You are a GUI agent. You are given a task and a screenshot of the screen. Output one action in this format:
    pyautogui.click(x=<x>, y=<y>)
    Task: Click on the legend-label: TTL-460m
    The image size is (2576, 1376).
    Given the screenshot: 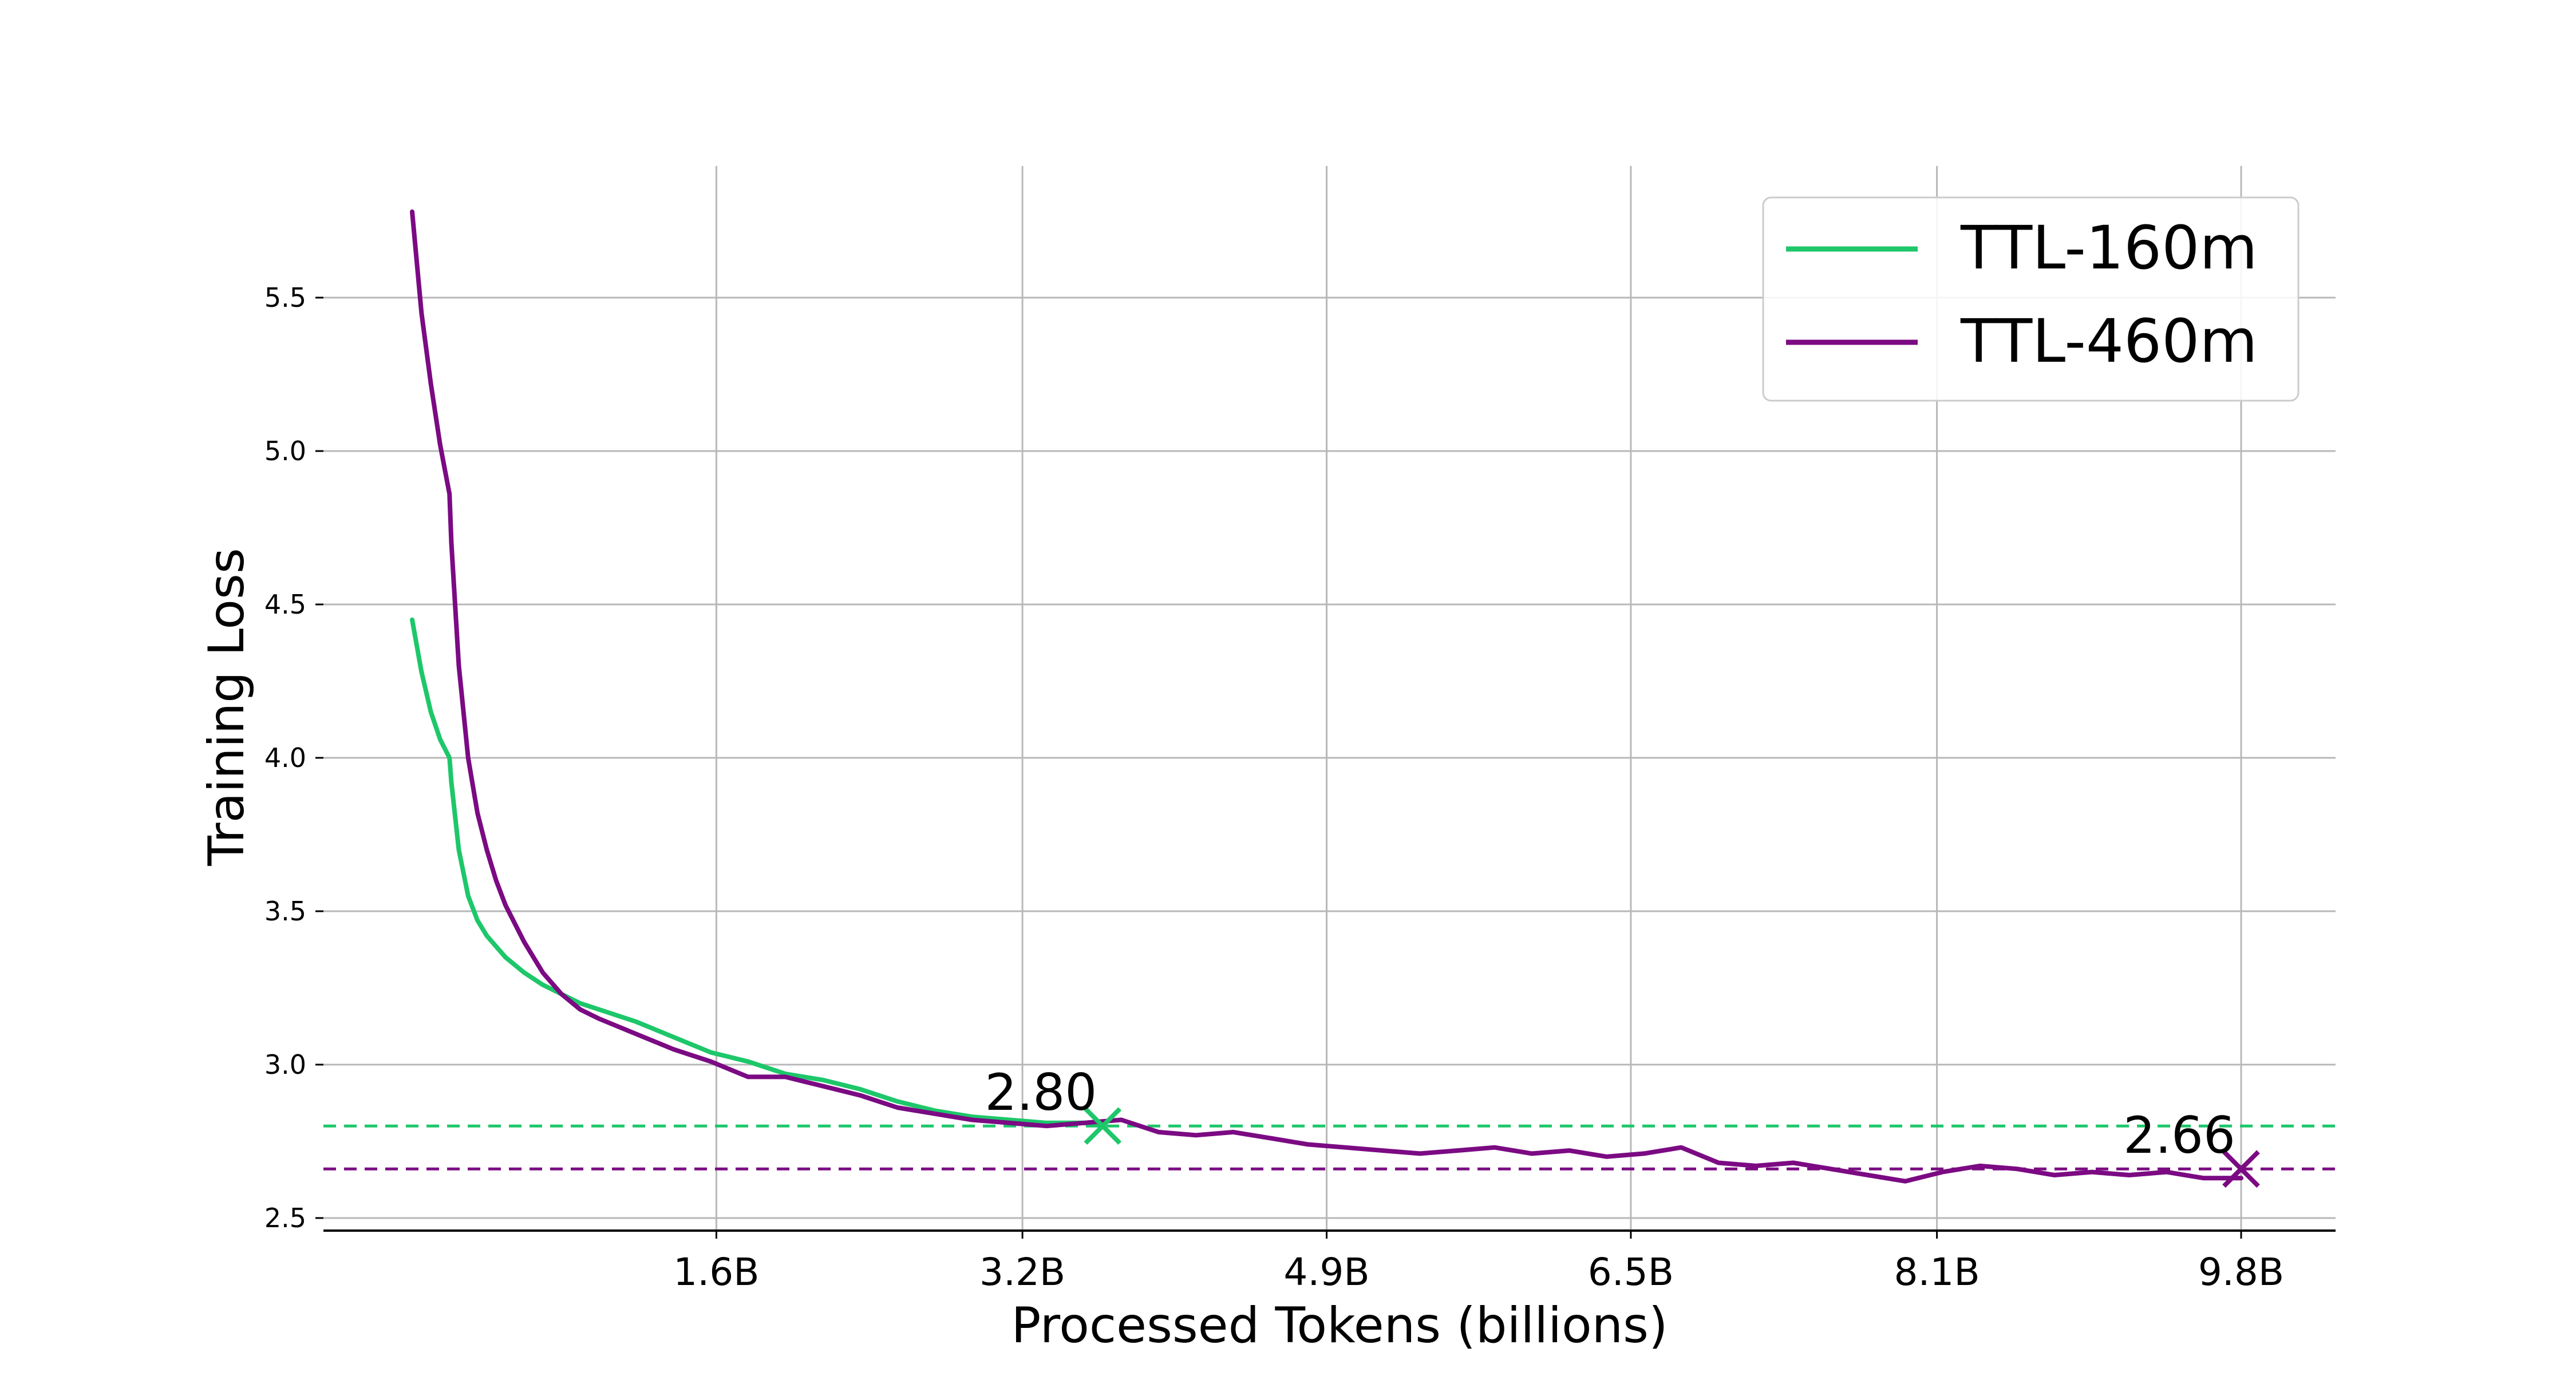 What is the action you would take?
    pyautogui.click(x=2109, y=341)
    